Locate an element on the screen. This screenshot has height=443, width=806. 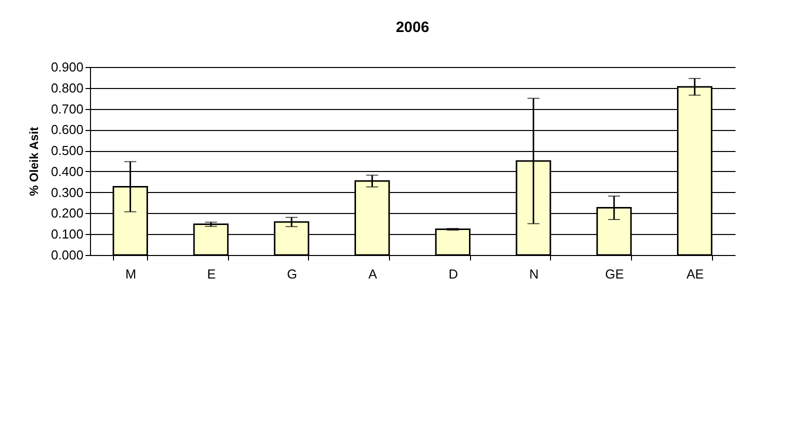
y-tick-label: 0.500 is located at coordinates (67, 150).